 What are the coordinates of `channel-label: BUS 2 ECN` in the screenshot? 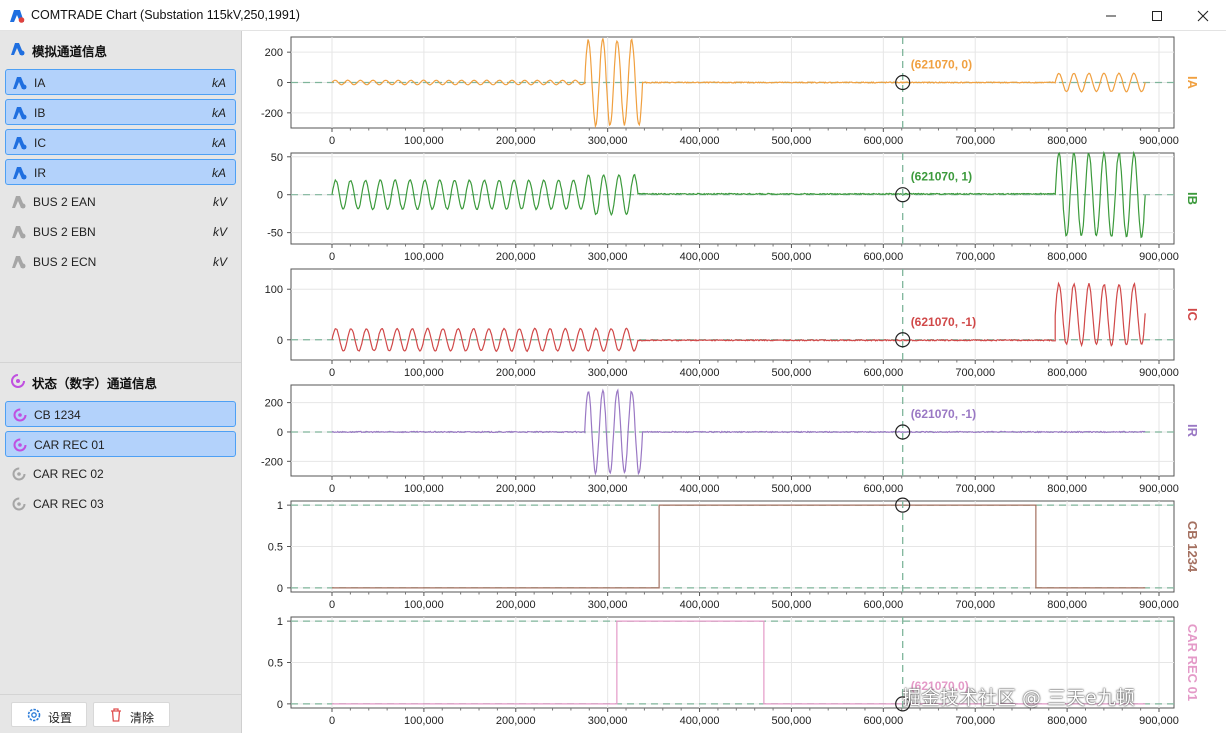 It's located at (65, 262).